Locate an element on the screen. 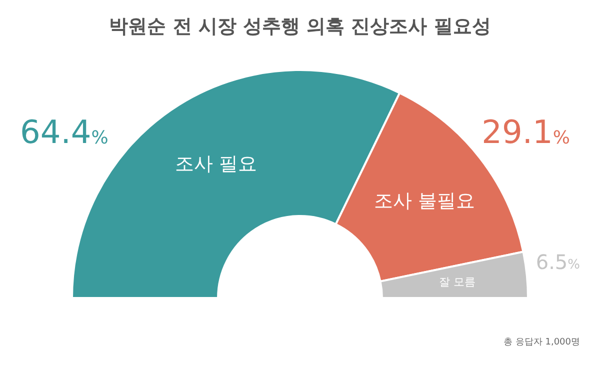 This screenshot has width=600, height=389. text: 총 응답자 1,000명 is located at coordinates (542, 343).